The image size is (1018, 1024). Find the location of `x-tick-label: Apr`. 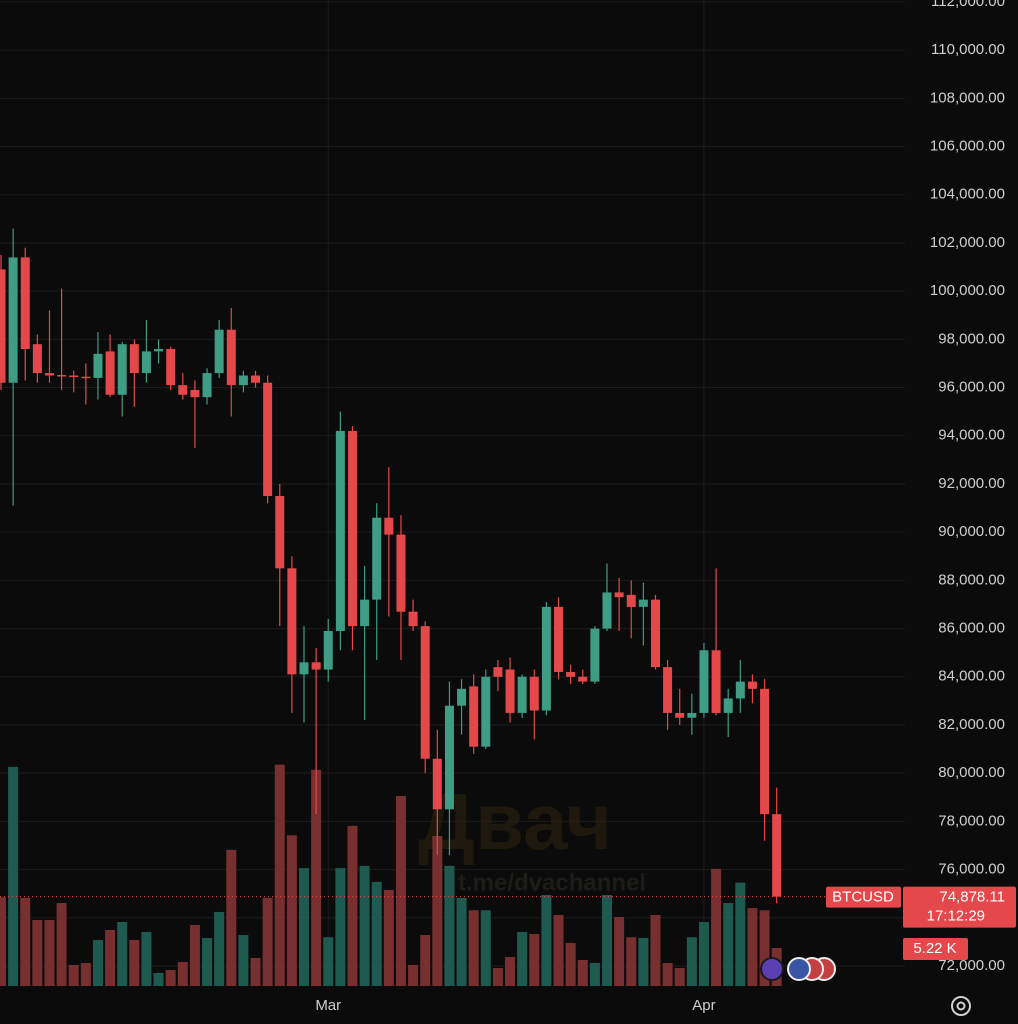

x-tick-label: Apr is located at coordinates (703, 1005).